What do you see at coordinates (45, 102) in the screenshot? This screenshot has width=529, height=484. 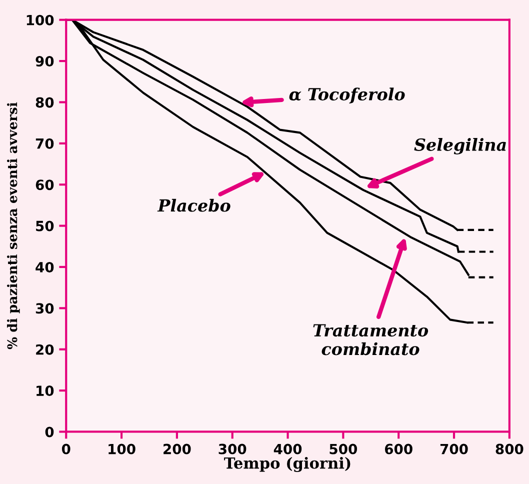 I see `y-tick-label: 80` at bounding box center [45, 102].